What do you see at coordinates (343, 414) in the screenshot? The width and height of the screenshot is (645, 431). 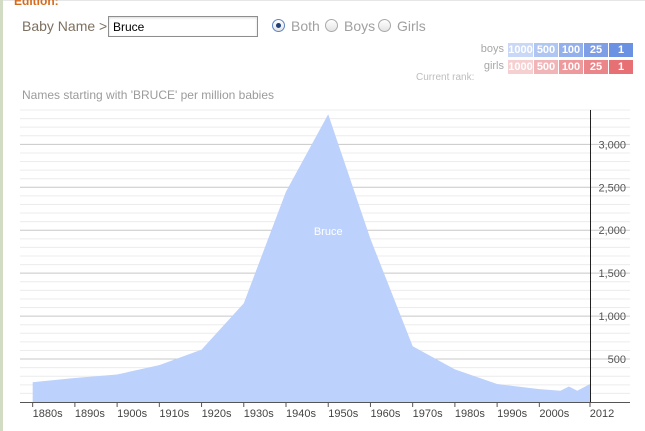 I see `x-tick-label: 1950s` at bounding box center [343, 414].